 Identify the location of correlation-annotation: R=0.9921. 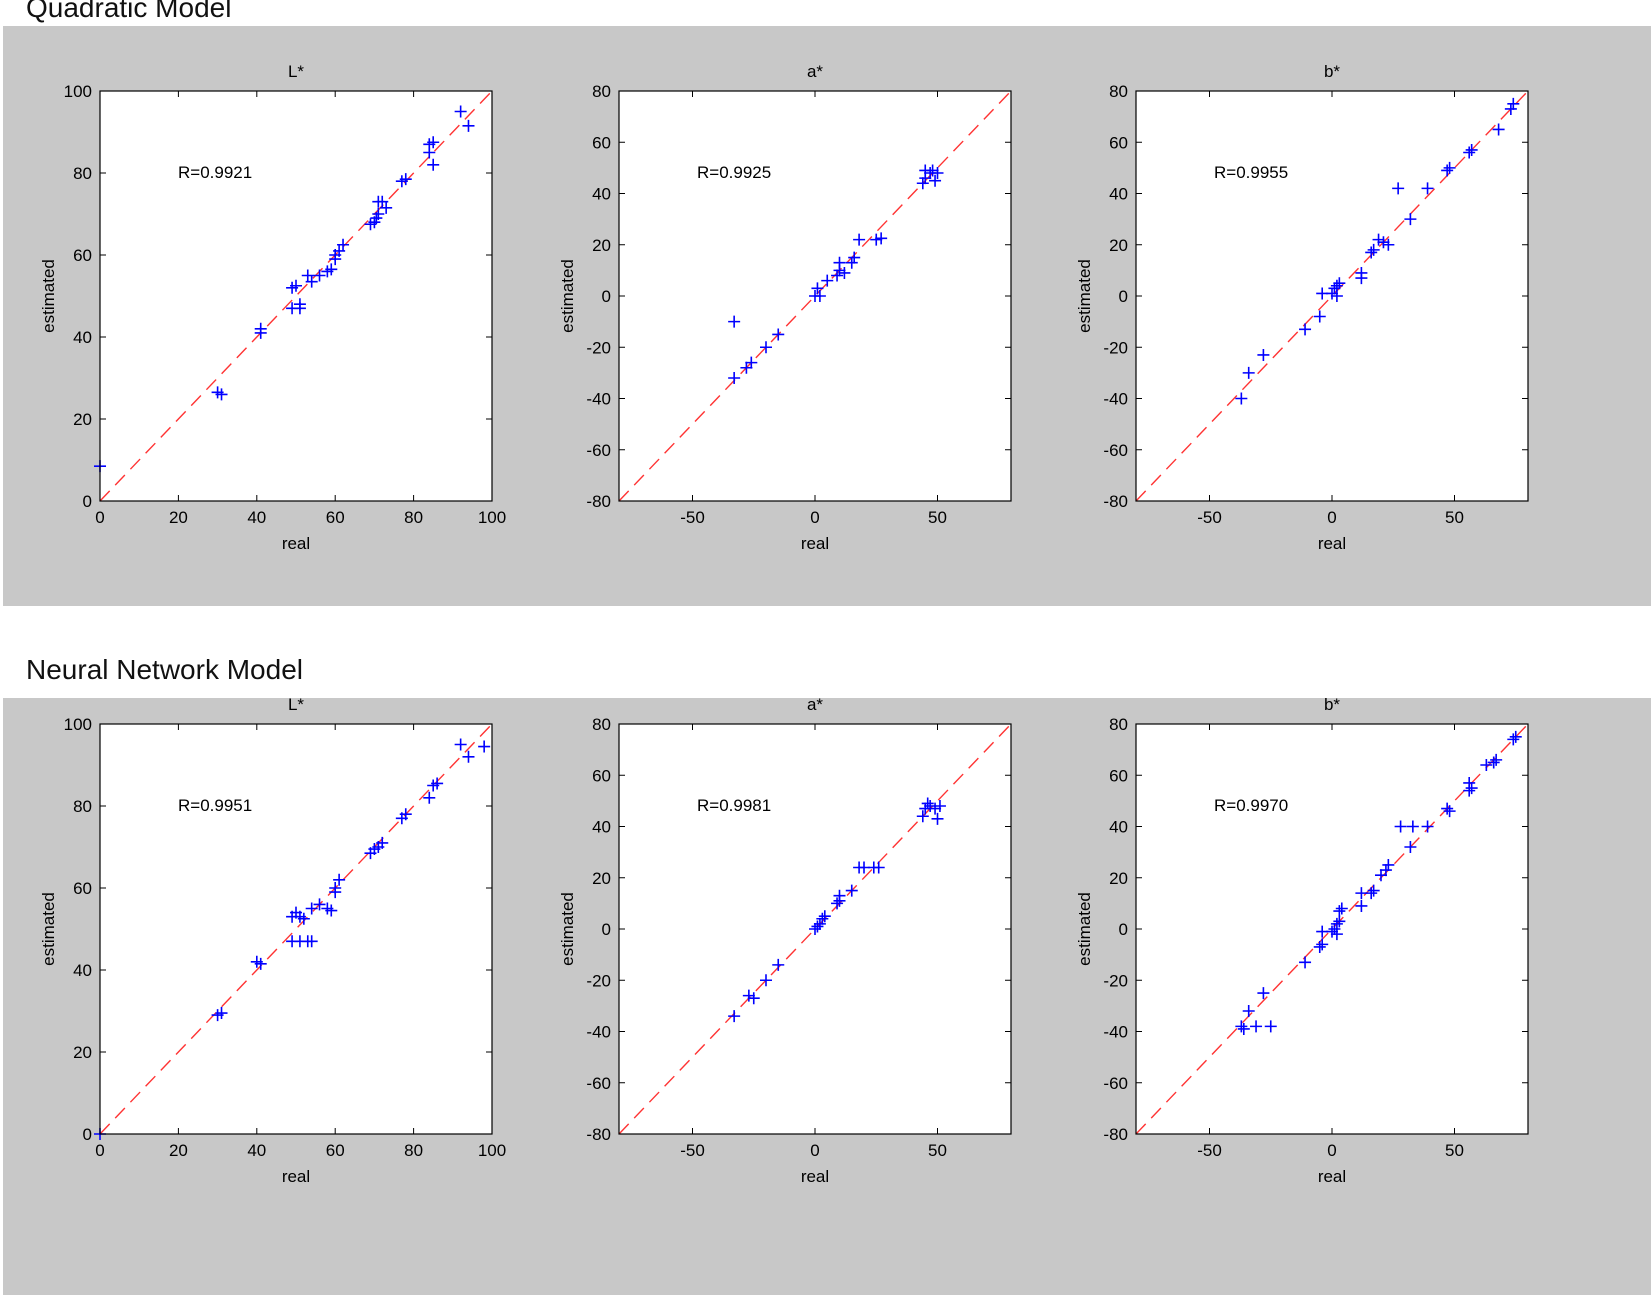
(215, 172).